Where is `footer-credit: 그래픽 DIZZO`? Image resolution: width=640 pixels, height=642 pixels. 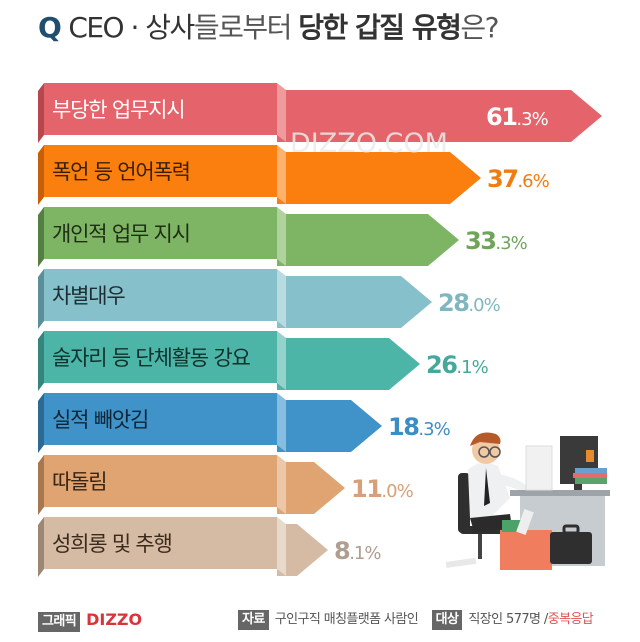 footer-credit: 그래픽 DIZZO is located at coordinates (90, 621).